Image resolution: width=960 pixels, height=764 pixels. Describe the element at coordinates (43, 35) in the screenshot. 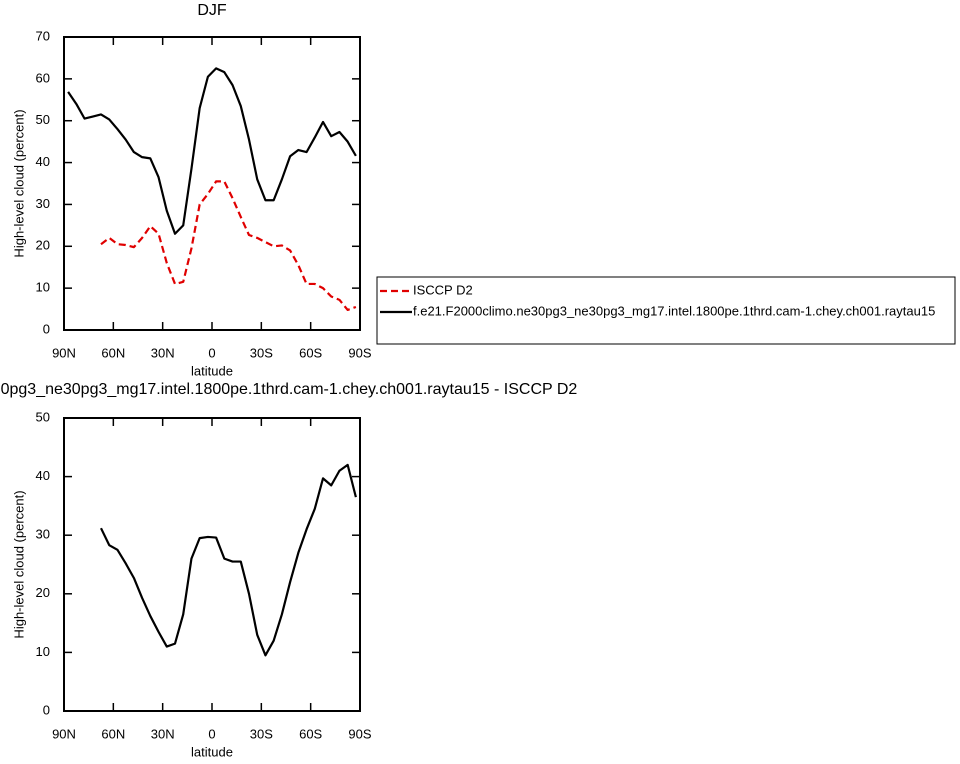

I see `y-tick-label: 70` at that location.